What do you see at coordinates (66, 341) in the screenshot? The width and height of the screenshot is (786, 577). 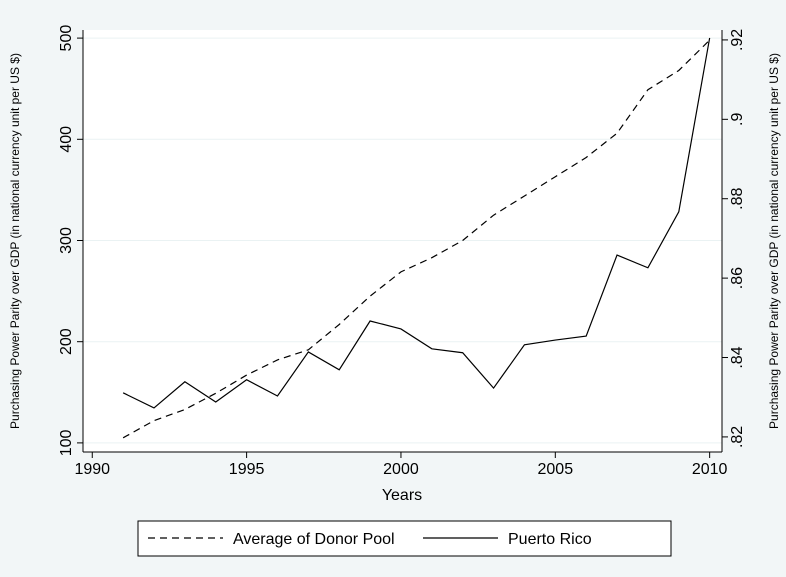 I see `y-tick-label: 200` at bounding box center [66, 341].